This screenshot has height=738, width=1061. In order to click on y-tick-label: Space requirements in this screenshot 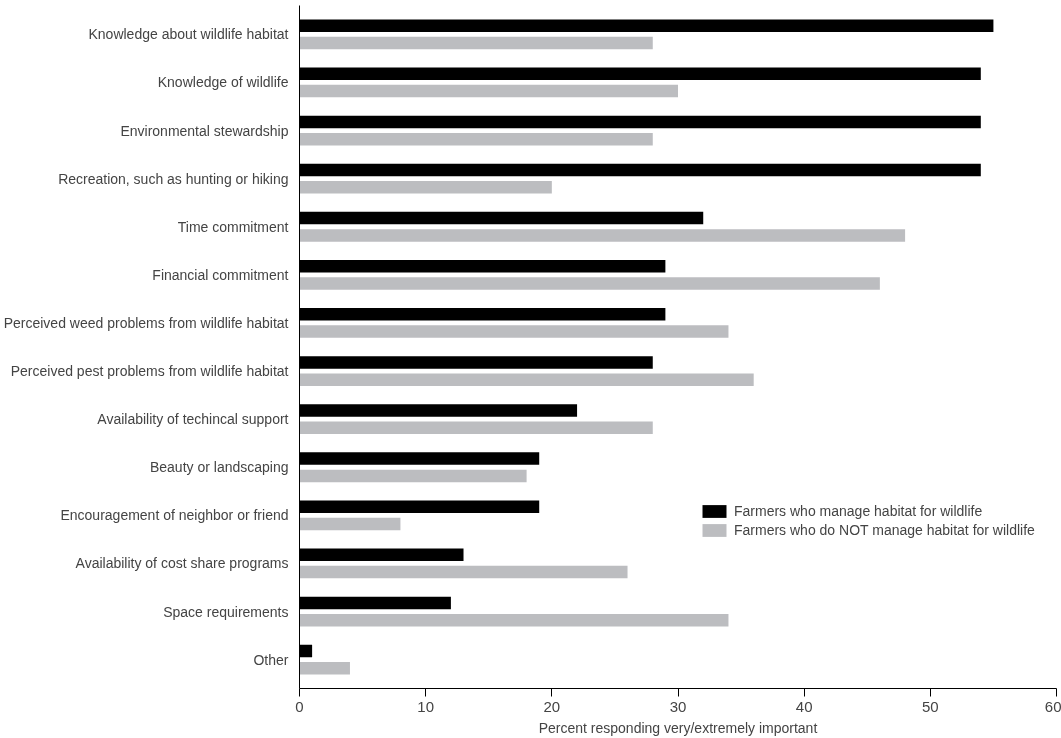, I will do `click(226, 611)`.